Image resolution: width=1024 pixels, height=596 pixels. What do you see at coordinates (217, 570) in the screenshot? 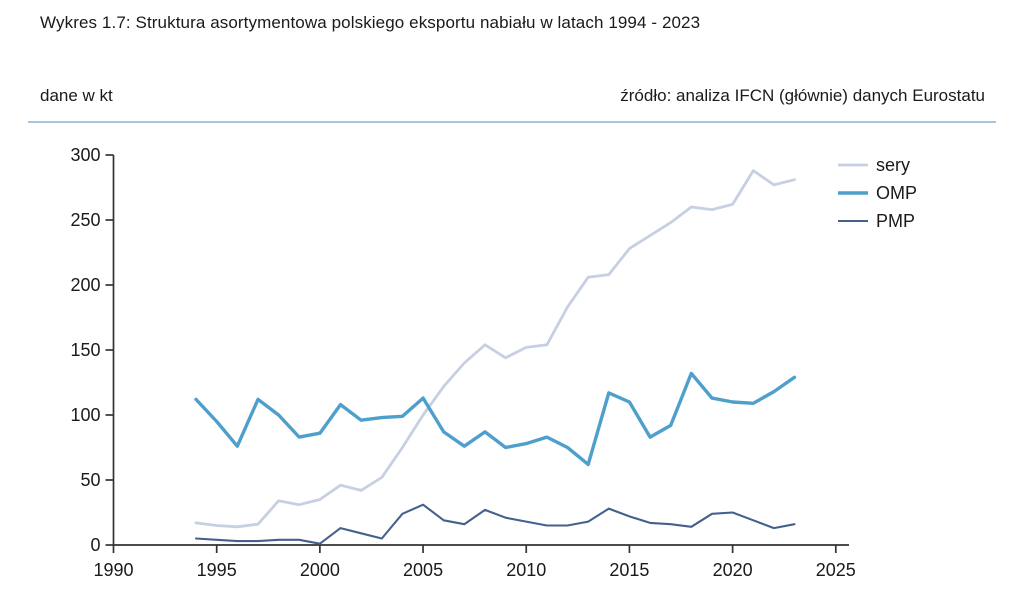
I see `x-tick-label: 1995` at bounding box center [217, 570].